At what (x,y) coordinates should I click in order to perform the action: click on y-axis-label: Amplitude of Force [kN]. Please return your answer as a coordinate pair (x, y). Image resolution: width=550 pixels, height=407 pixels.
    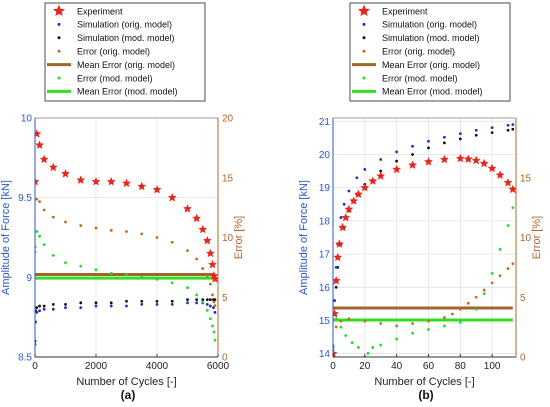
    Looking at the image, I should click on (304, 237).